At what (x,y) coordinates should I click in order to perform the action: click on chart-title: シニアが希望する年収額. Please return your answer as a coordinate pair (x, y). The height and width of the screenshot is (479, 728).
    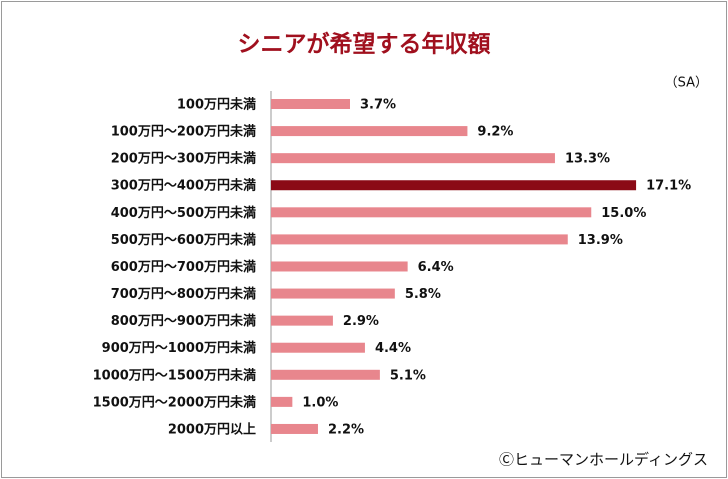
    Looking at the image, I should click on (364, 44).